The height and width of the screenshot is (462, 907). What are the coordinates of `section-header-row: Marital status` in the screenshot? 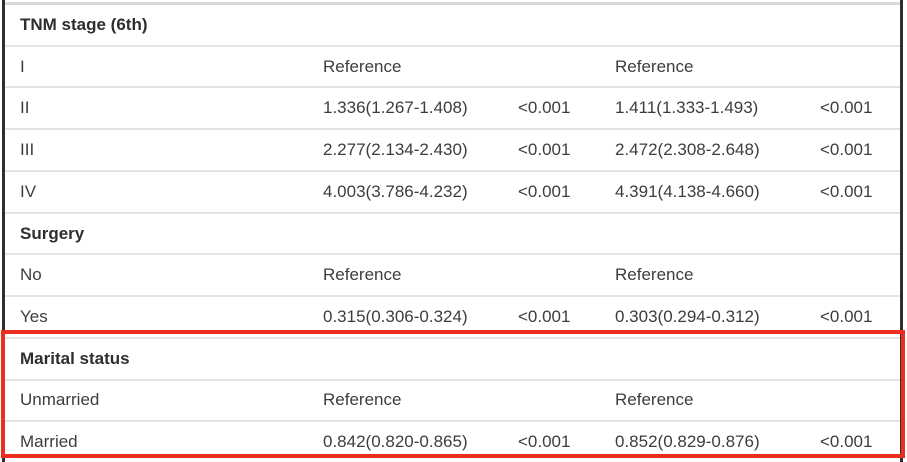 It's located at (452, 360).